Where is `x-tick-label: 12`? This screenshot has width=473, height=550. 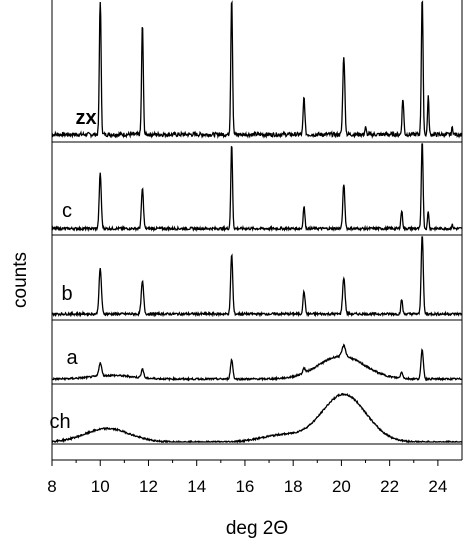 x-tick-label: 12 is located at coordinates (148, 486).